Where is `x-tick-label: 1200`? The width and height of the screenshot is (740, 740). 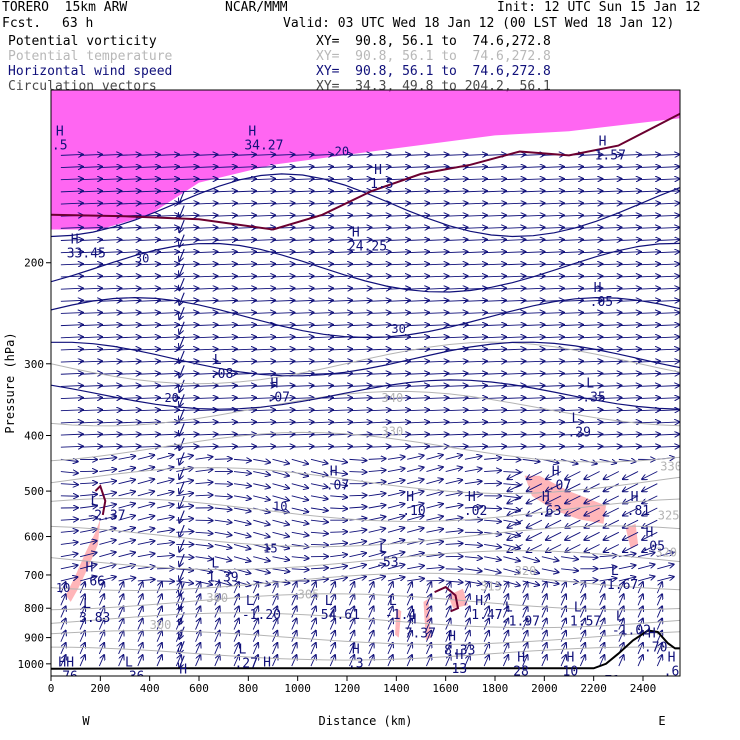 x-tick-label: 1200 is located at coordinates (347, 688).